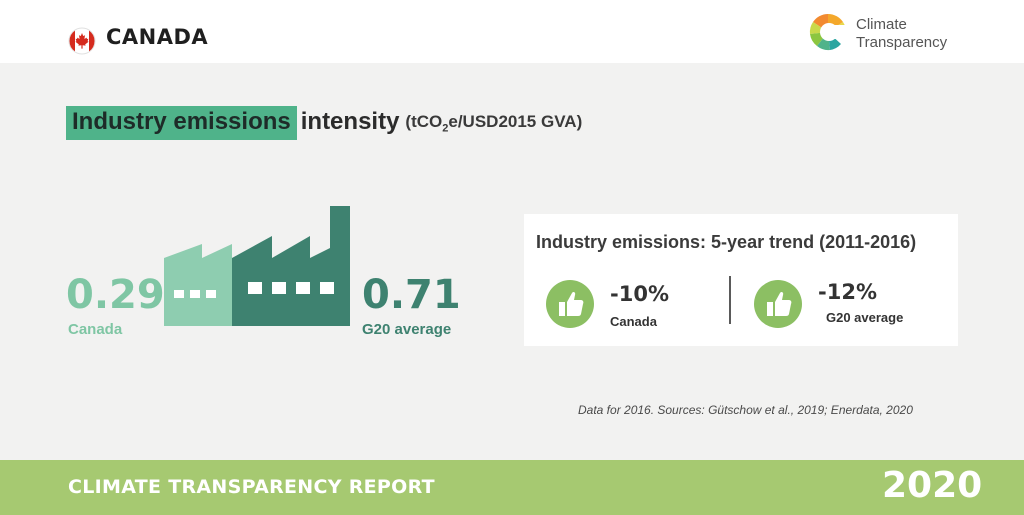 The height and width of the screenshot is (515, 1024). I want to click on canada-intensity-value: 0.29, so click(115, 295).